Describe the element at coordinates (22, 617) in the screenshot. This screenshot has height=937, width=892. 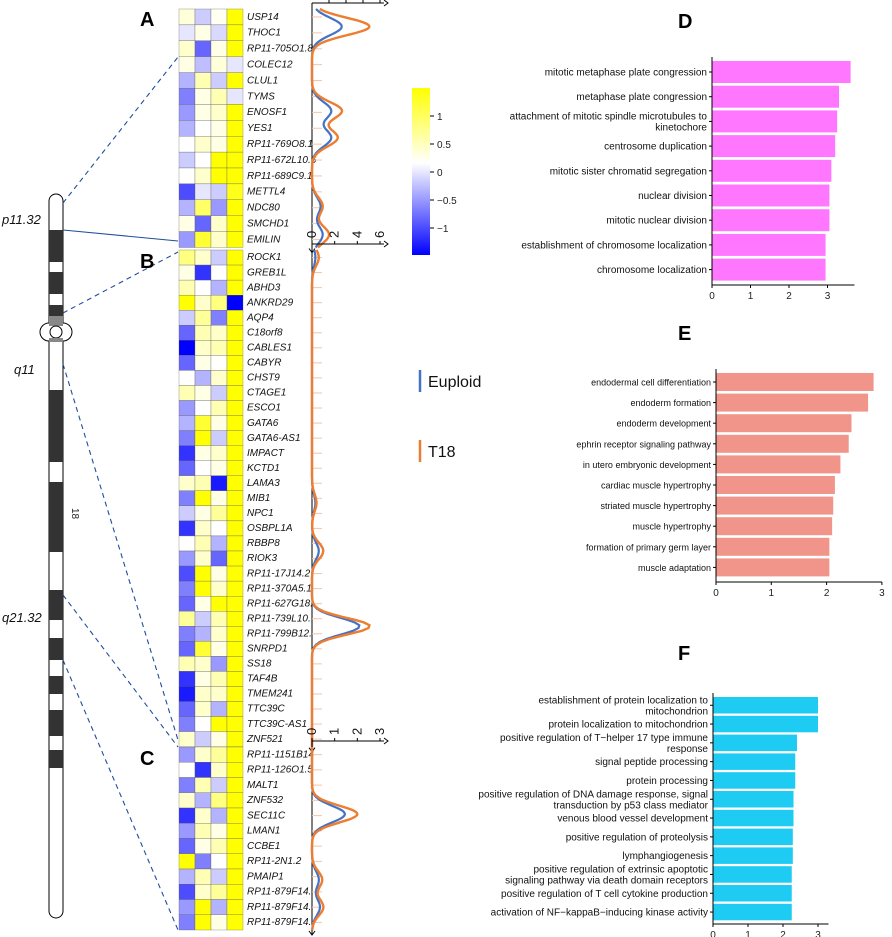
I see `band-label-q21-32: q21.32` at that location.